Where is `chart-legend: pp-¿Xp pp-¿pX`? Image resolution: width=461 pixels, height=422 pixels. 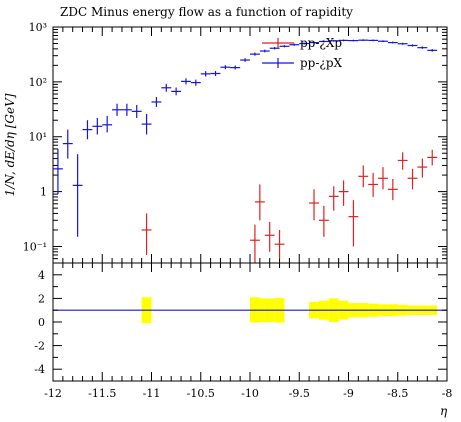
chart-legend: pp-¿Xp pp-¿pX is located at coordinates (302, 53).